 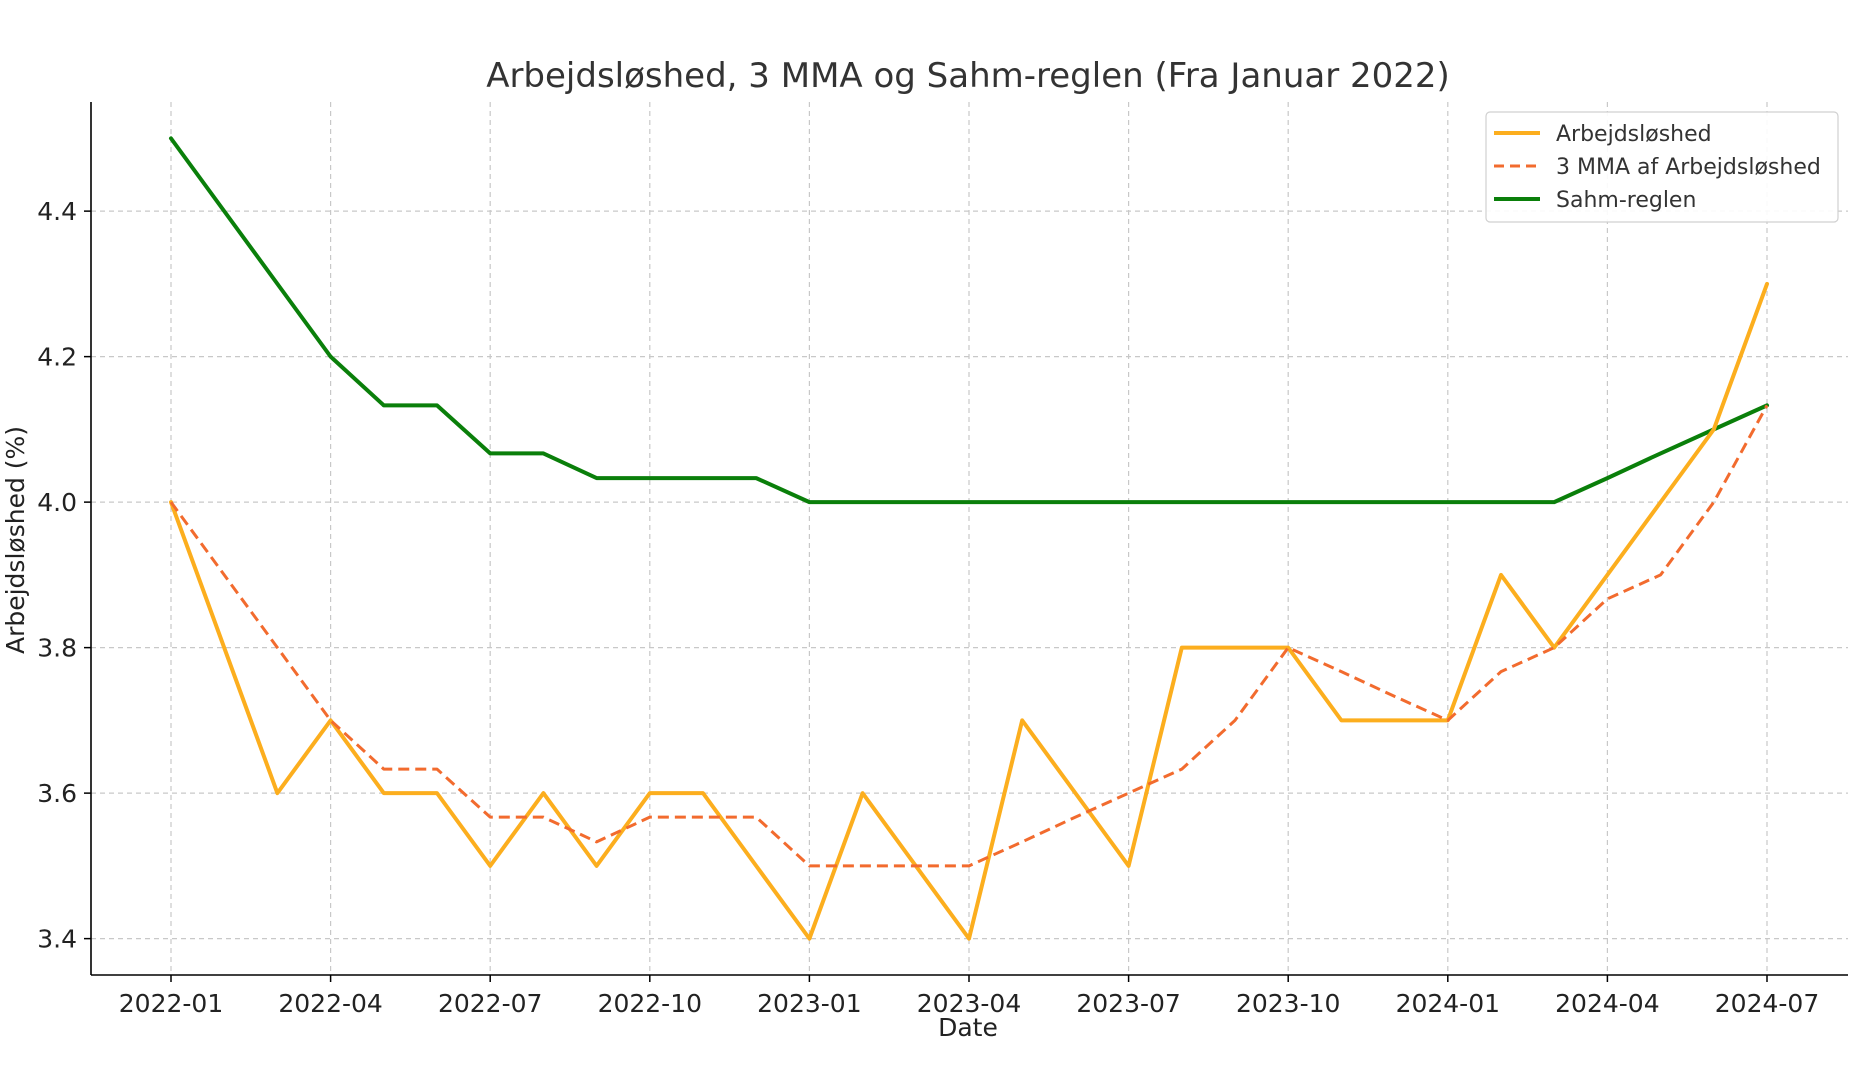 I want to click on x-tick-label: 2022-10, so click(x=650, y=1003).